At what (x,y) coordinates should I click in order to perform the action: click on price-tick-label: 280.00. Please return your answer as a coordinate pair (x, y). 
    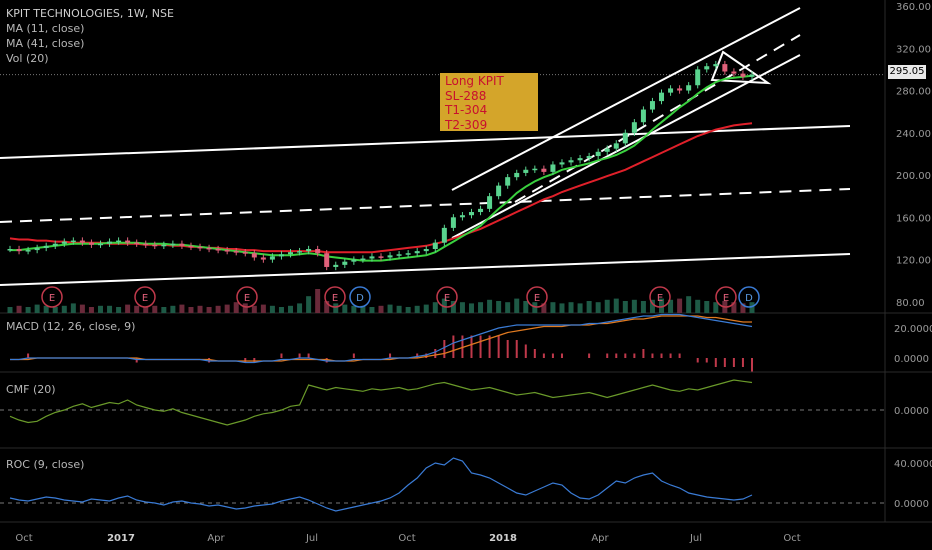
    Looking at the image, I should click on (913, 92).